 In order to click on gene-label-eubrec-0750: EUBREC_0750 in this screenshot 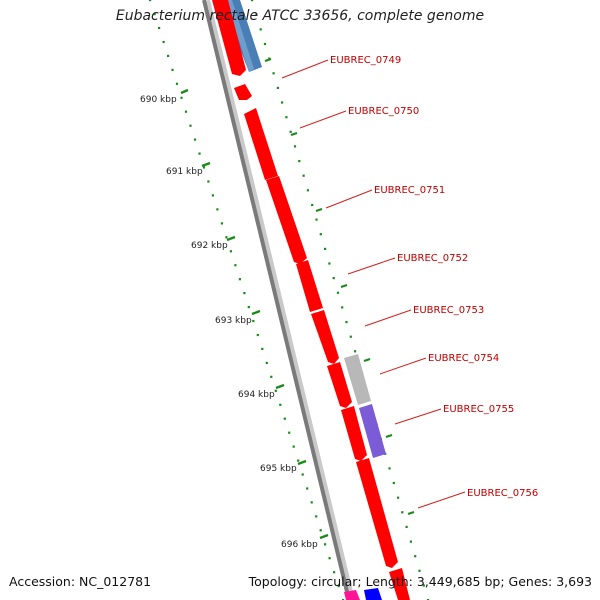, I will do `click(383, 111)`.